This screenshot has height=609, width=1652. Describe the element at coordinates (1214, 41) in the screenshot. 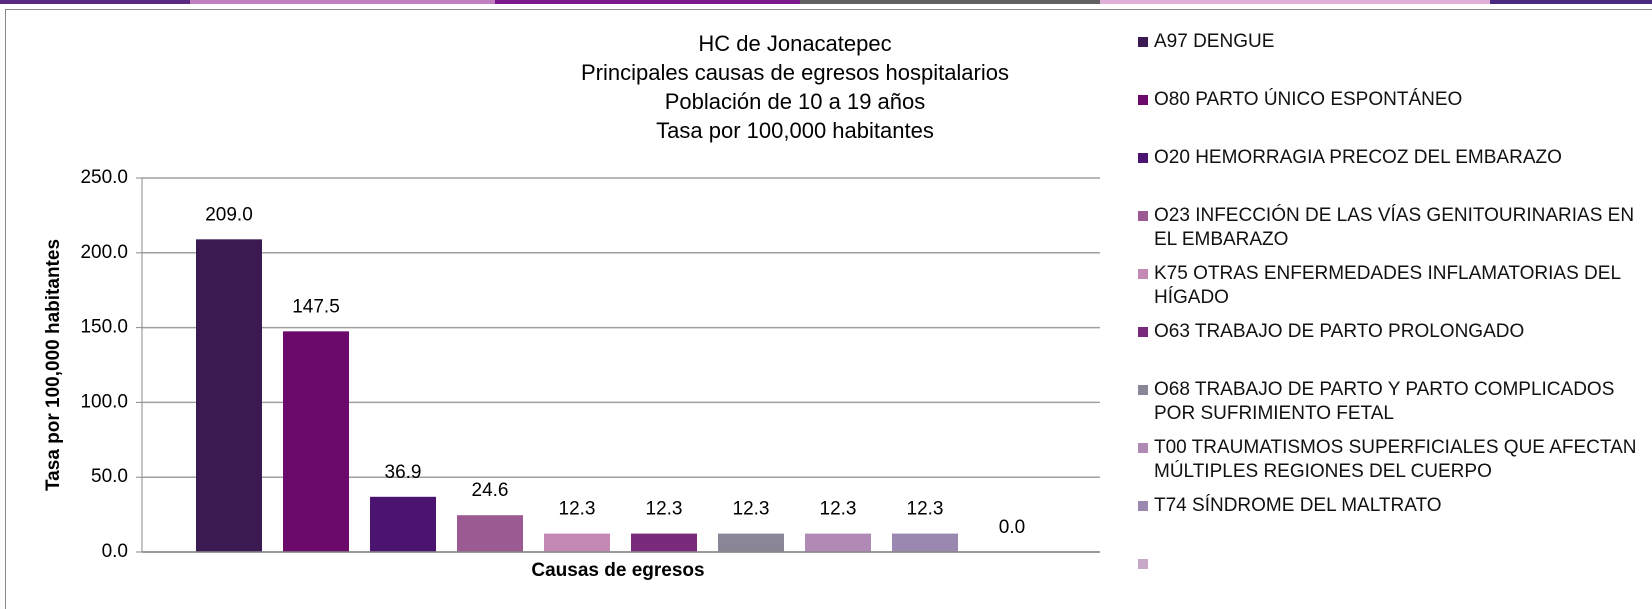

I see `legend-label: A97 DENGUE` at that location.